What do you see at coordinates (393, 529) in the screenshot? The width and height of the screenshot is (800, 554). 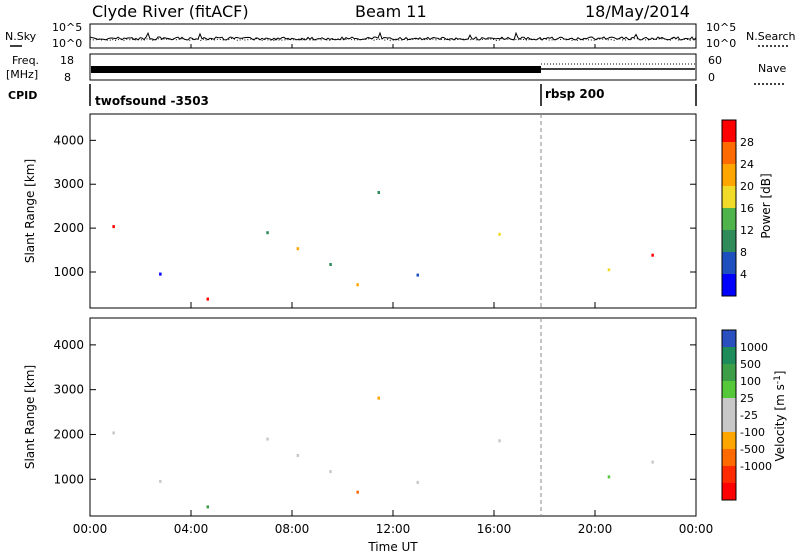 I see `xtick-label: 12:00` at bounding box center [393, 529].